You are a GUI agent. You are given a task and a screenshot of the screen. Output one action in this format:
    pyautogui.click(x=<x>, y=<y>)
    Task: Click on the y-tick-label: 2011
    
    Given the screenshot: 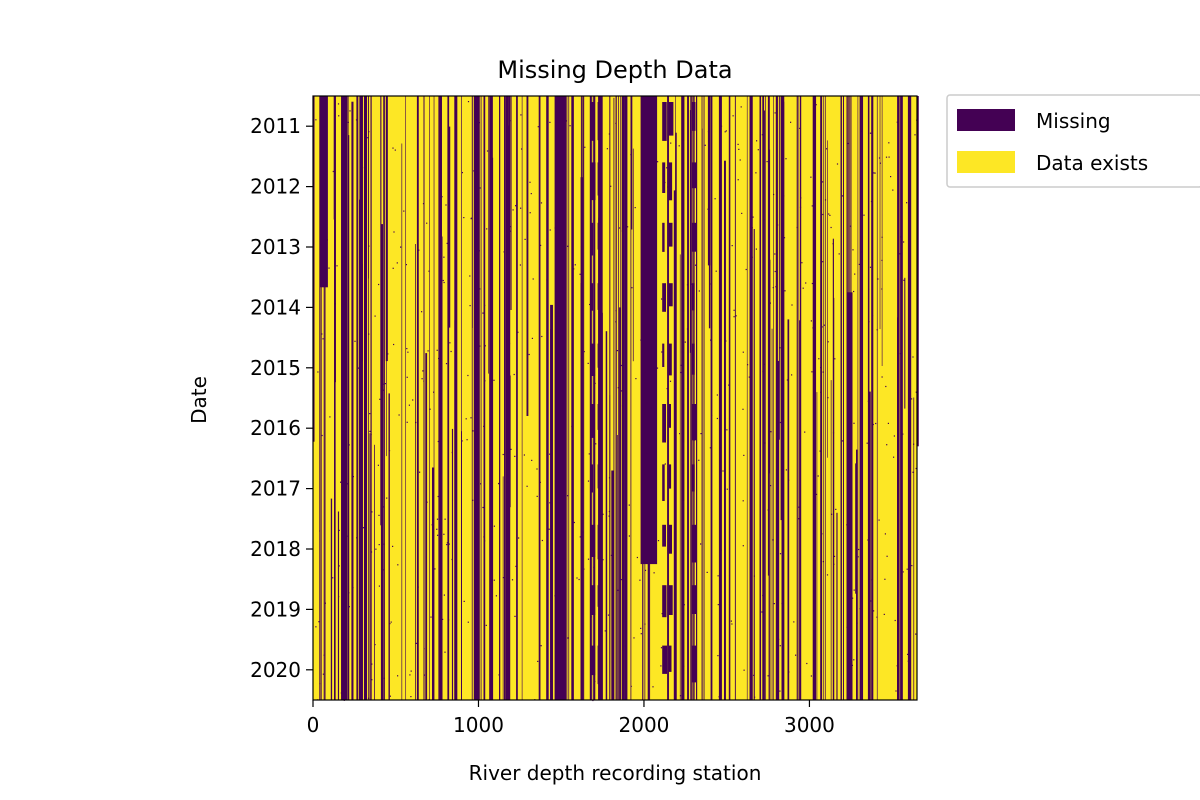 What is the action you would take?
    pyautogui.click(x=275, y=126)
    